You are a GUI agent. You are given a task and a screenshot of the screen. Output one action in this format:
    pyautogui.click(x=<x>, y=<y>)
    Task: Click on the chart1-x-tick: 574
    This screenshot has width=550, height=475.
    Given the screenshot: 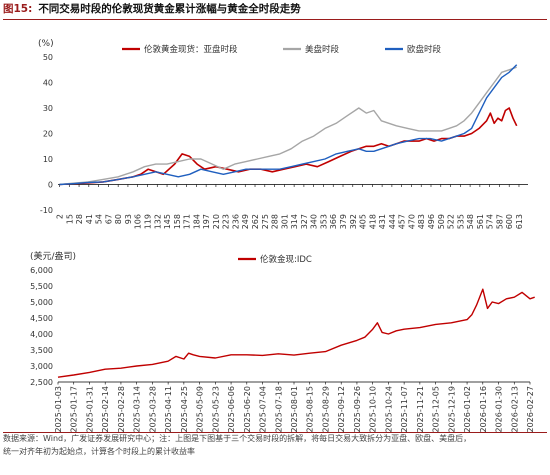 What is the action you would take?
    pyautogui.click(x=490, y=221)
    